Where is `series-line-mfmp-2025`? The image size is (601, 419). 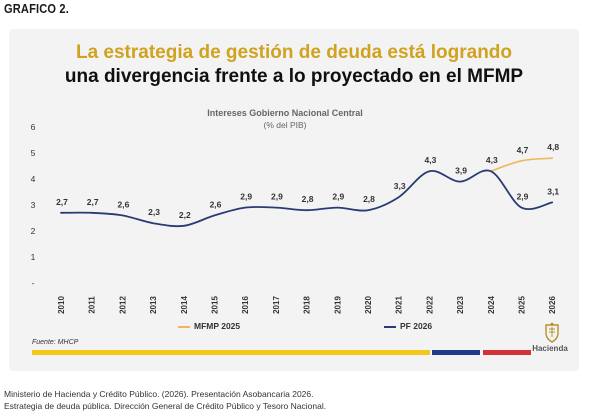
series-line-mfmp-2025 is located at coordinates (521, 164).